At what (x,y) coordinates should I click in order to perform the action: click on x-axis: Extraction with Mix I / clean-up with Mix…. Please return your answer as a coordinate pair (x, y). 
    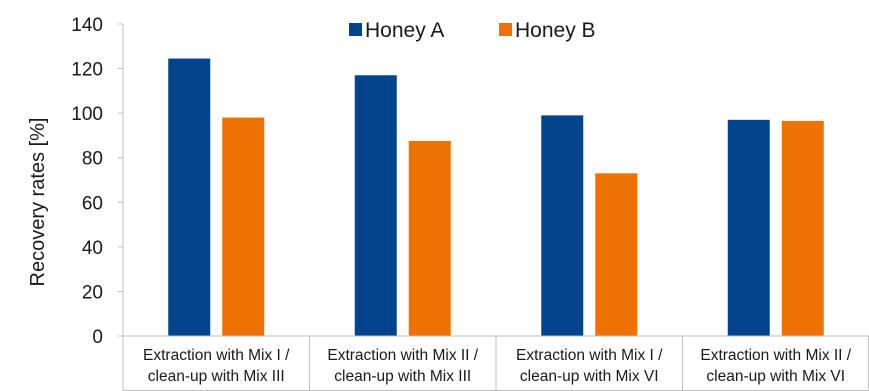
    Looking at the image, I should click on (495, 363).